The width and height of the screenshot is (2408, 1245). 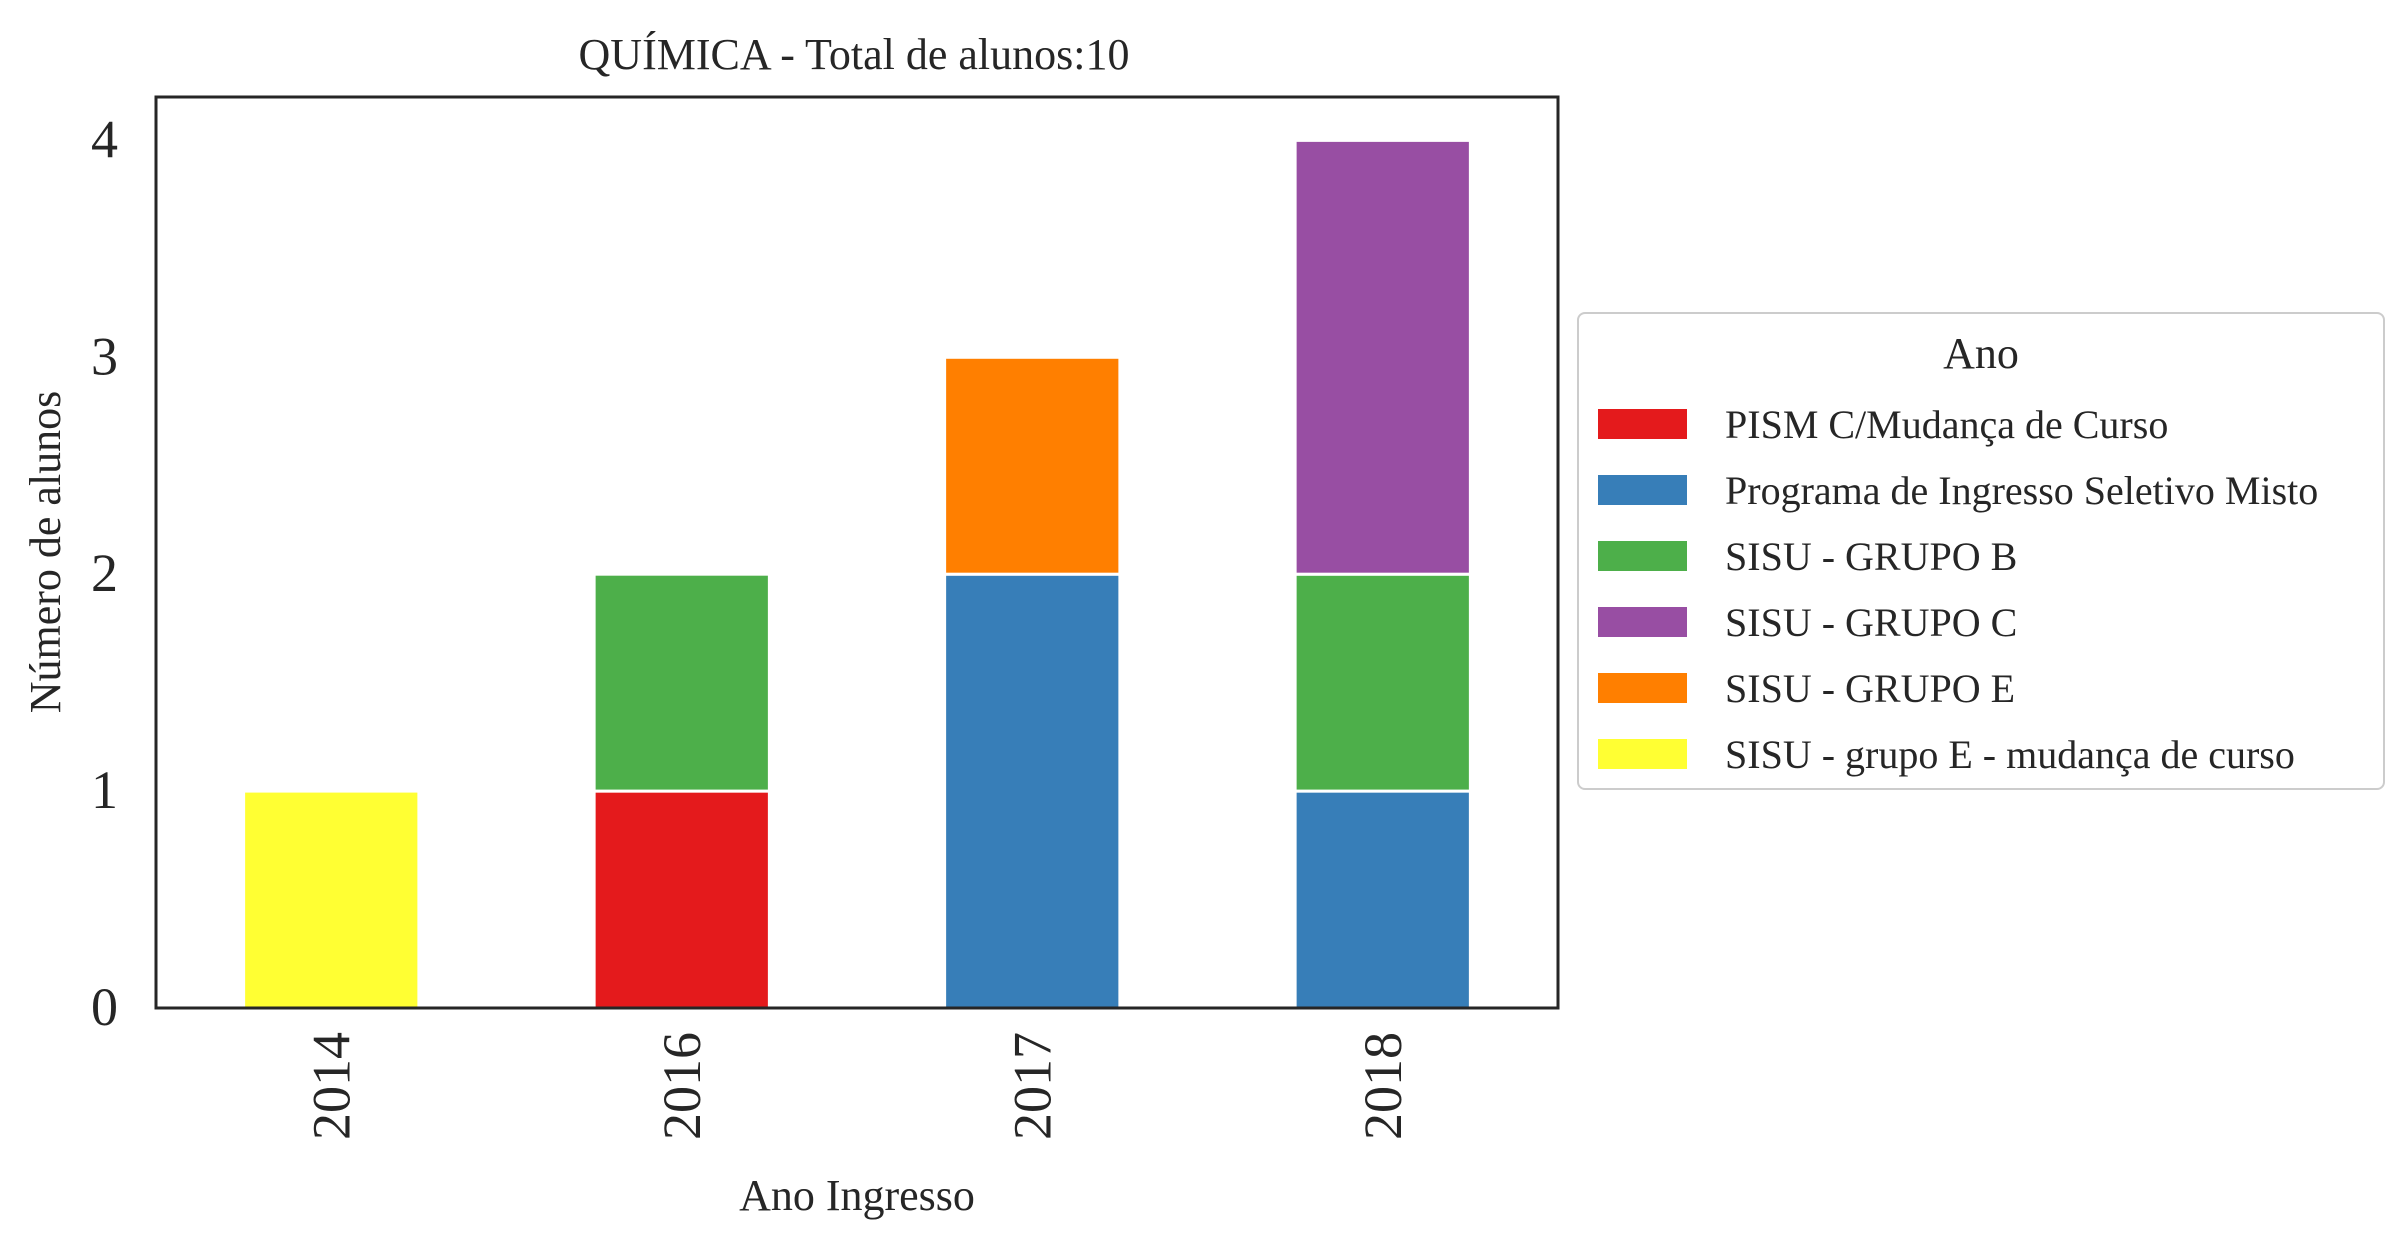 I want to click on legend-title: Ano, so click(x=1981, y=353).